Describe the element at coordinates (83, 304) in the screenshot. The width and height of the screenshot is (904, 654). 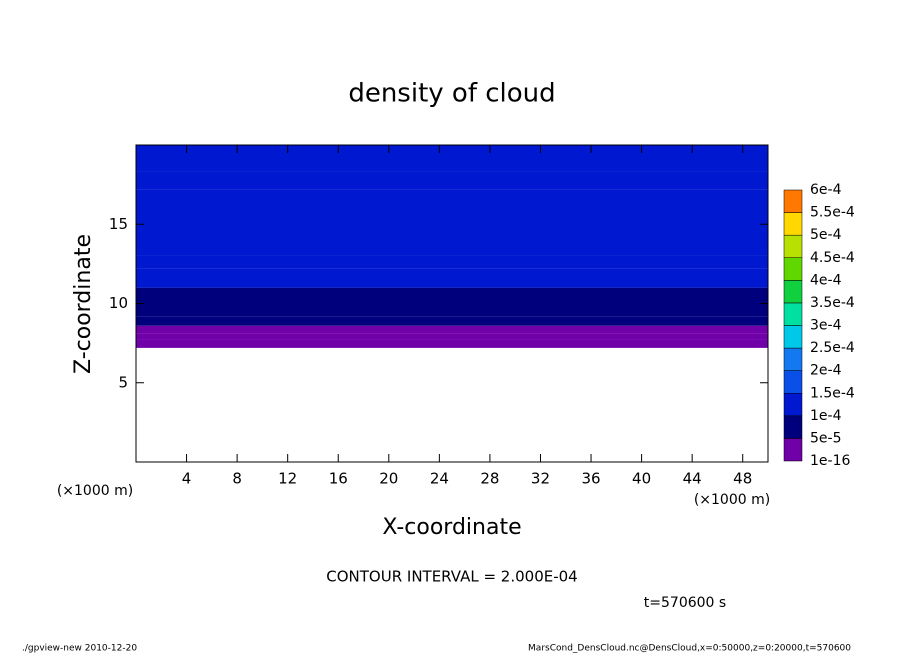
I see `y-axis-label: Z-coordinate` at that location.